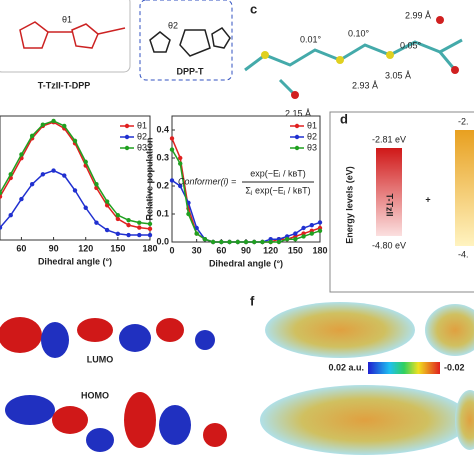 The image size is (474, 474). Describe the element at coordinates (253, 8) in the screenshot. I see `panel-label: c` at that location.